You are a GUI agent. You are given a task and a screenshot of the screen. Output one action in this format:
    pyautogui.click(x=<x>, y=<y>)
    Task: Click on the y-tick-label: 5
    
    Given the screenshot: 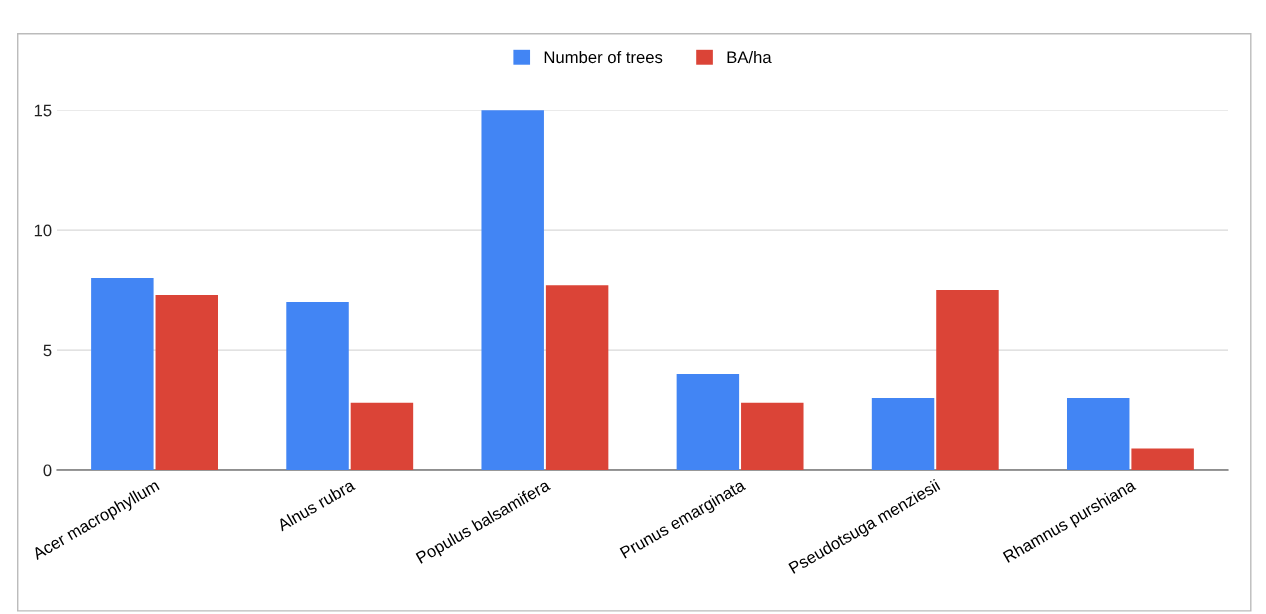 What is the action you would take?
    pyautogui.click(x=47, y=350)
    